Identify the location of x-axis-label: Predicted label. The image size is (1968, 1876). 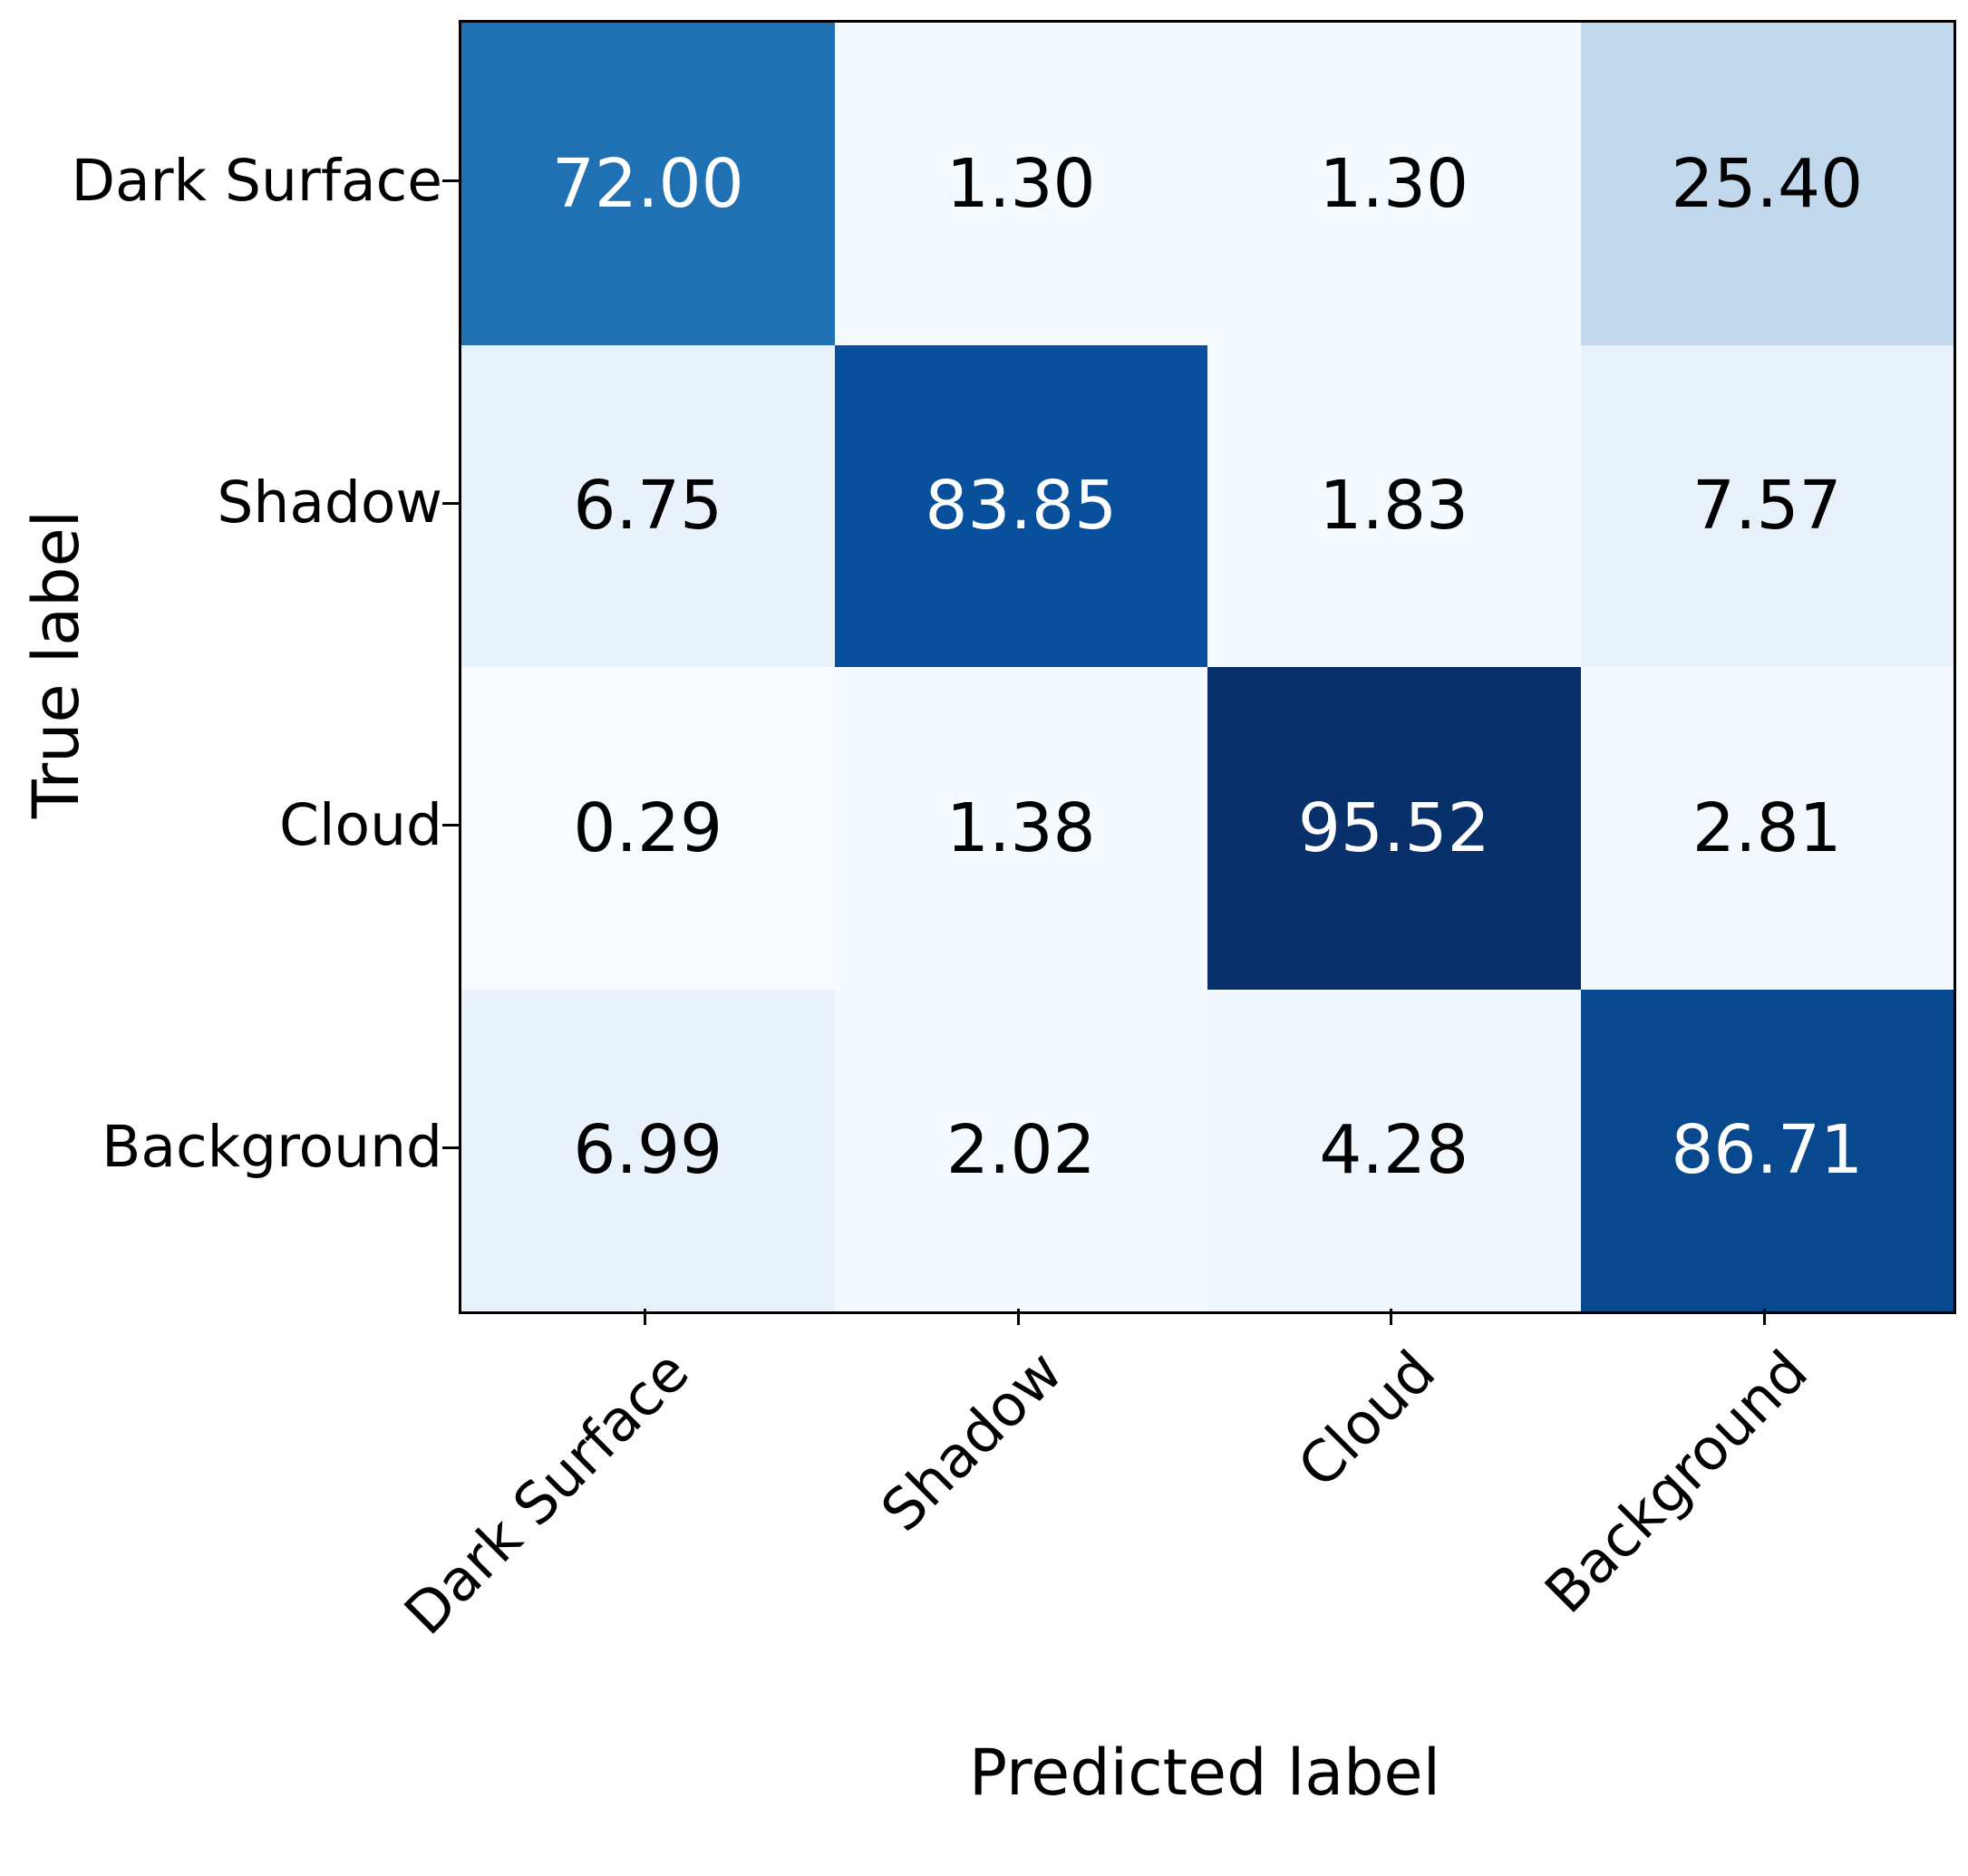
(1204, 1773).